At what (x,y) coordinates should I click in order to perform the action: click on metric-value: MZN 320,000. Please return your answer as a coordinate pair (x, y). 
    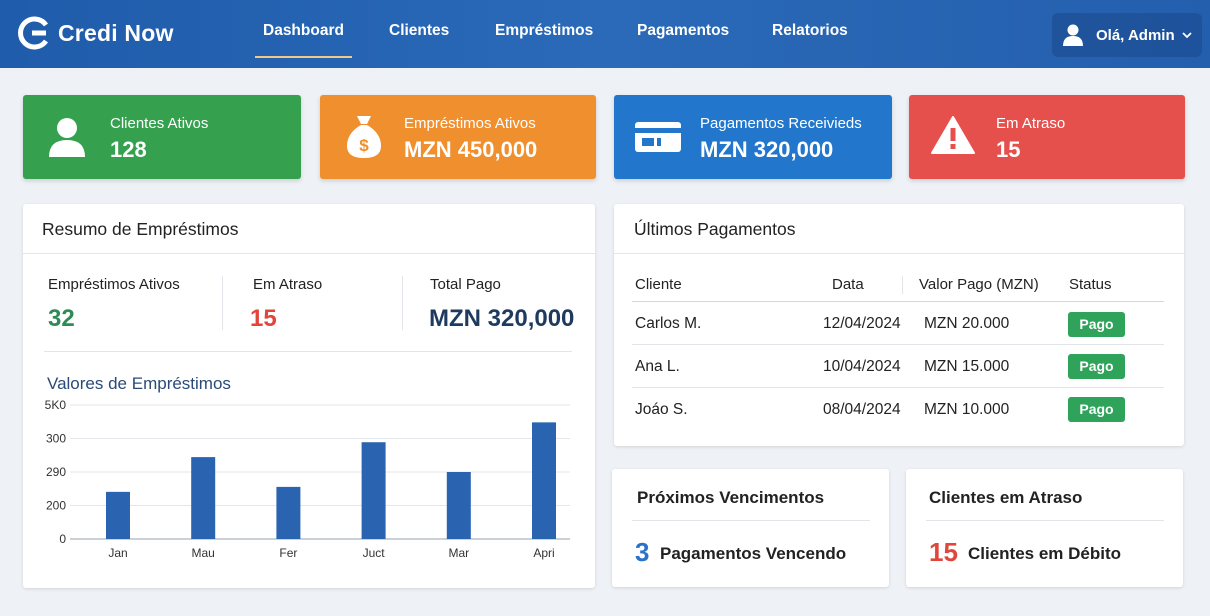
    Looking at the image, I should click on (502, 318).